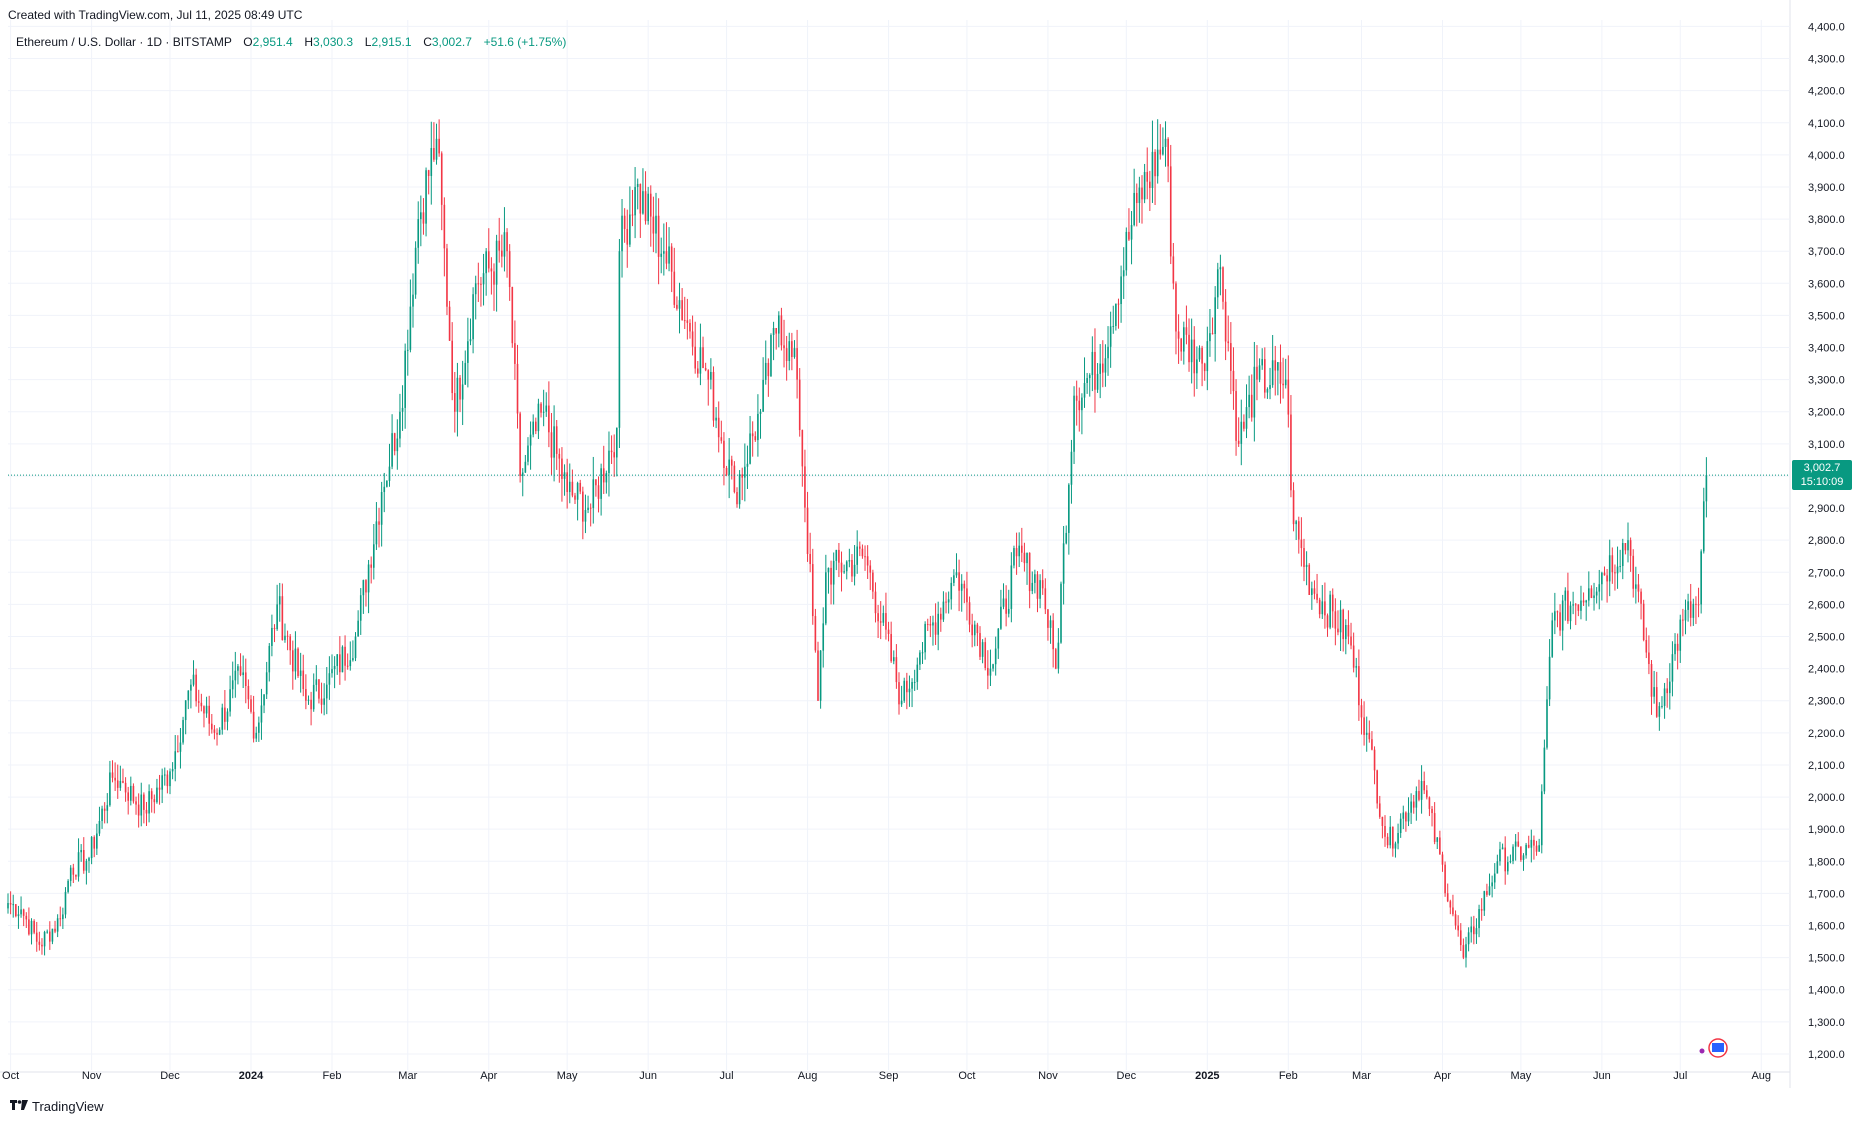  Describe the element at coordinates (92, 1076) in the screenshot. I see `x-tick-label: Nov` at that location.